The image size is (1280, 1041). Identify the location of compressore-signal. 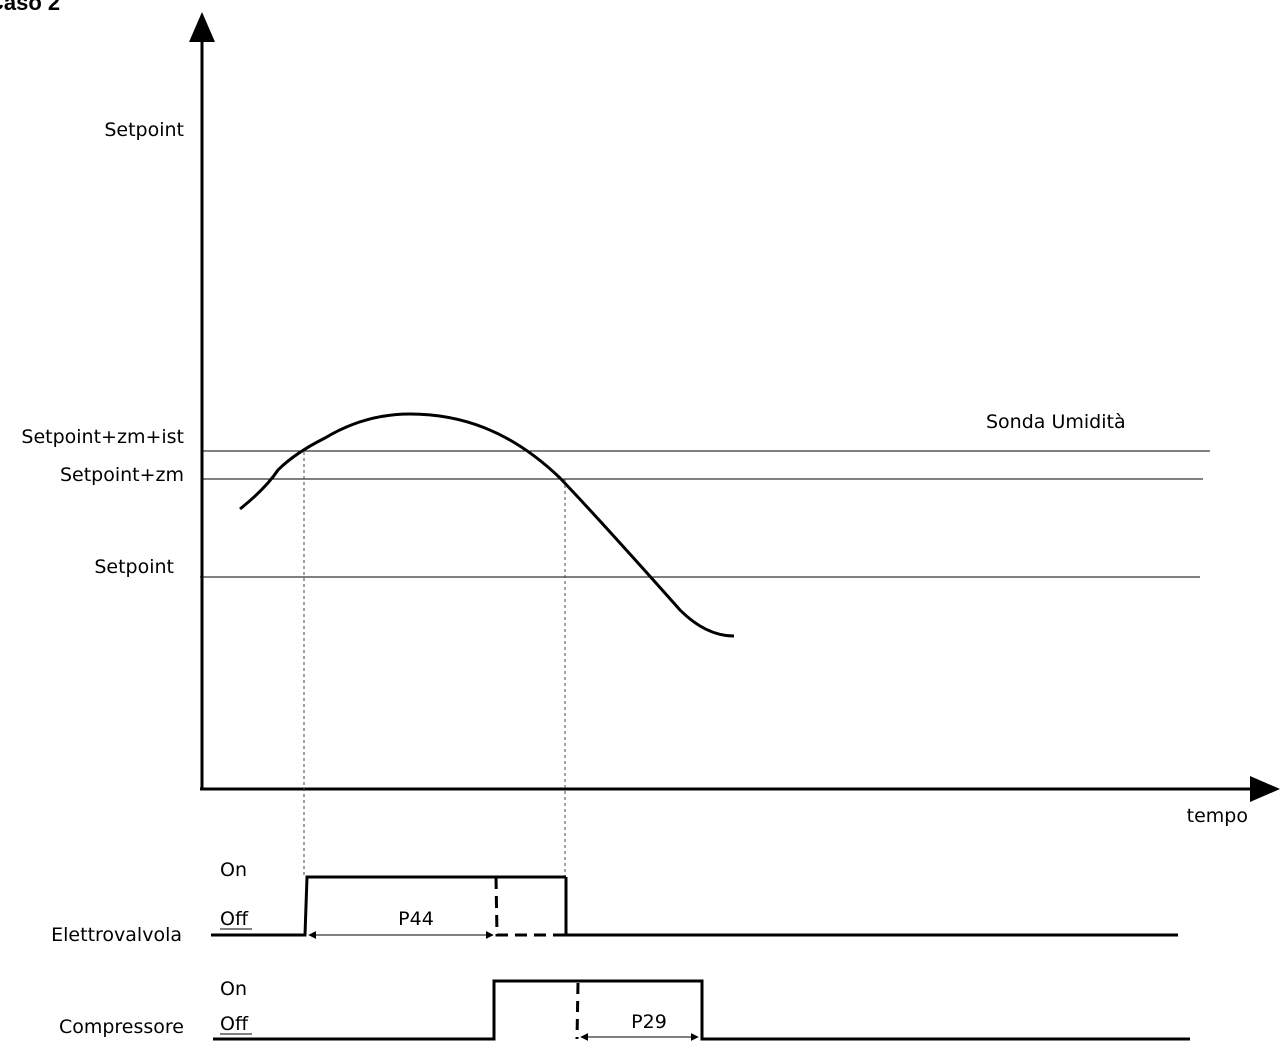
(701, 1010).